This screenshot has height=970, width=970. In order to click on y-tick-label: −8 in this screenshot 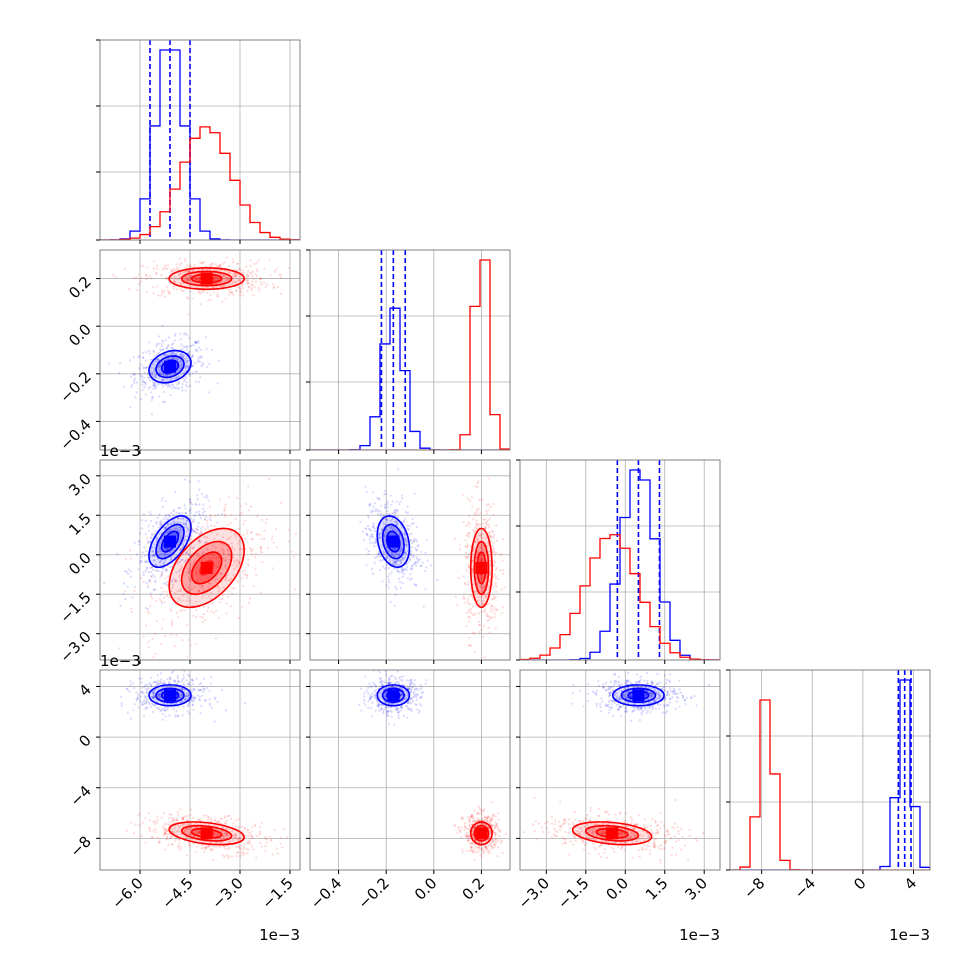, I will do `click(80, 846)`.